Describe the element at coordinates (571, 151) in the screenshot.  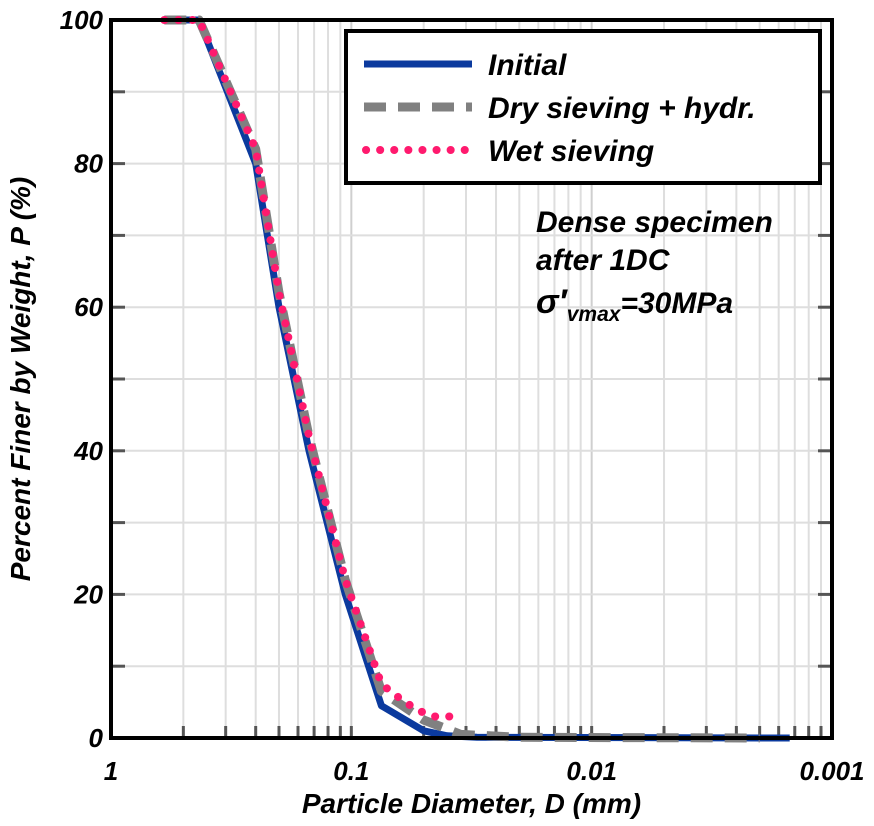
I see `legend-label-wet: Wet sieving` at that location.